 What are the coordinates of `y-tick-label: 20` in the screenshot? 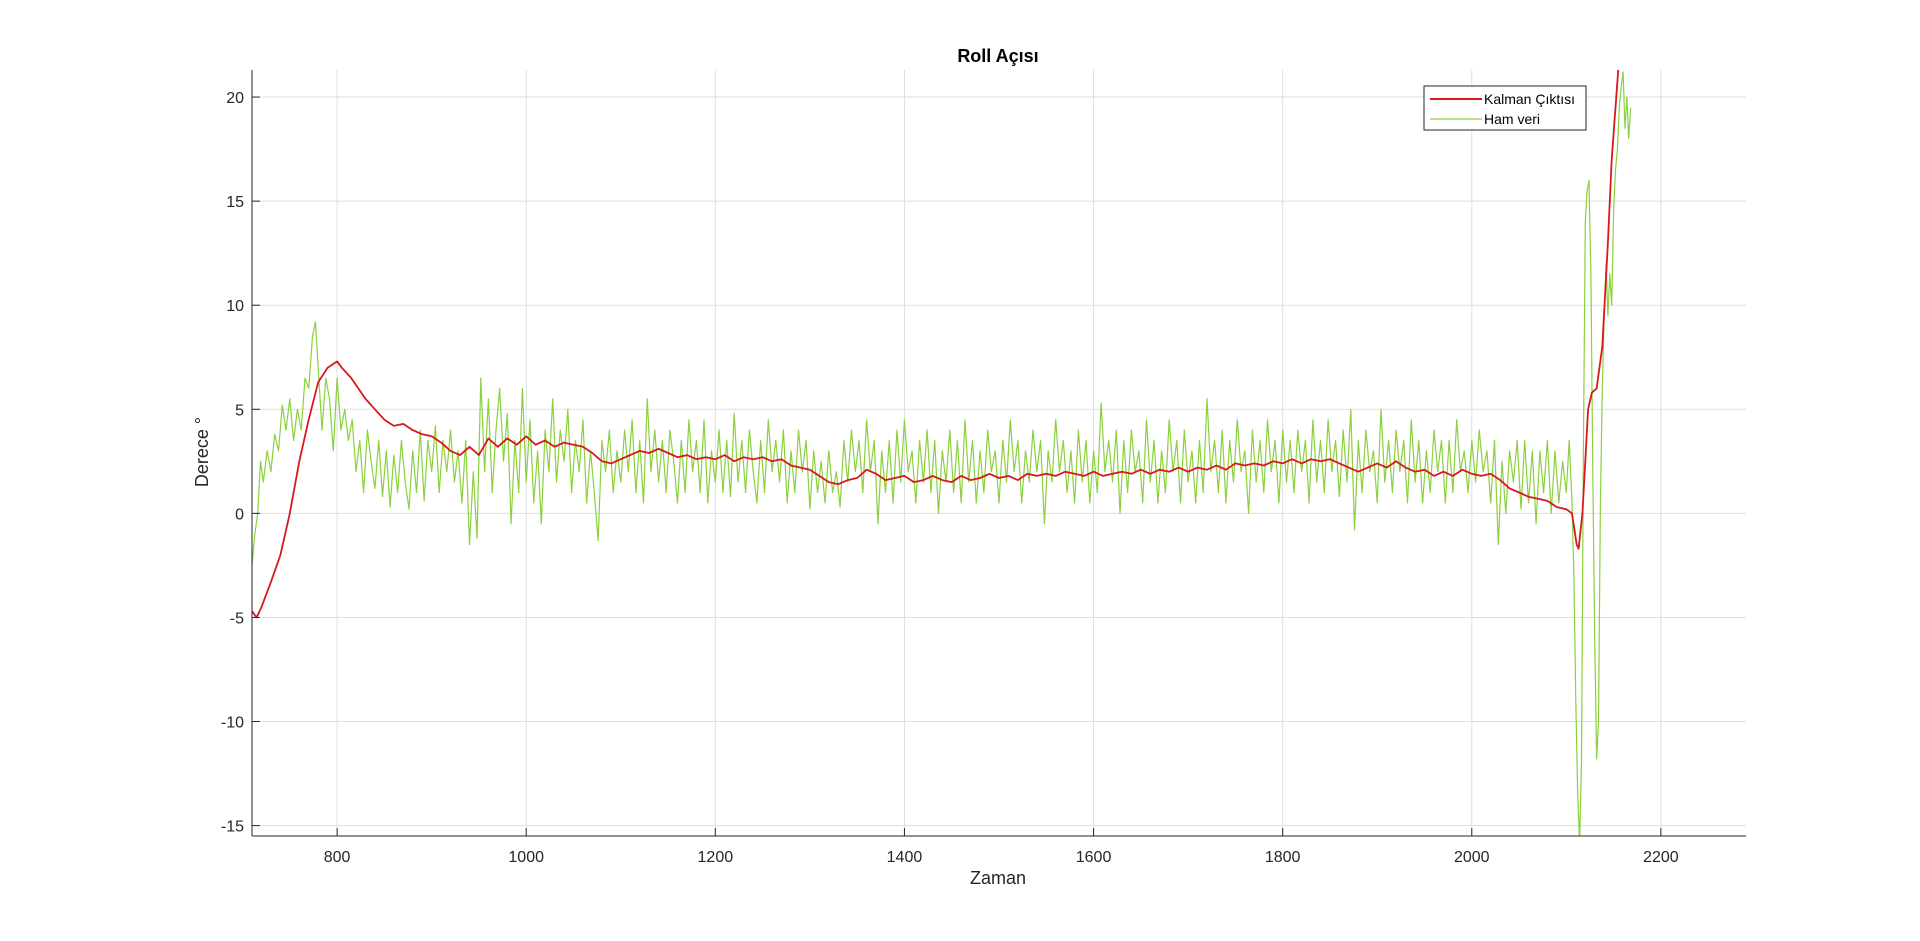 It's located at (235, 98).